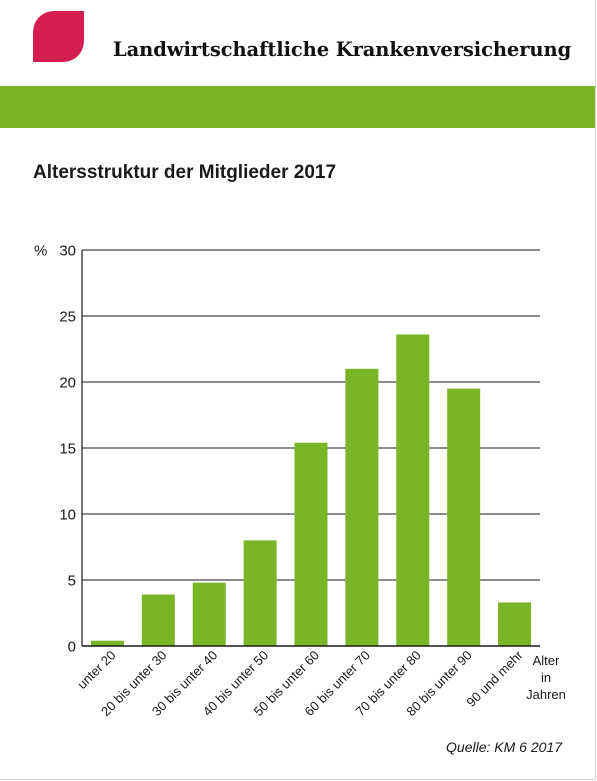 The height and width of the screenshot is (781, 597). What do you see at coordinates (67, 317) in the screenshot?
I see `y-tick-label: 25` at bounding box center [67, 317].